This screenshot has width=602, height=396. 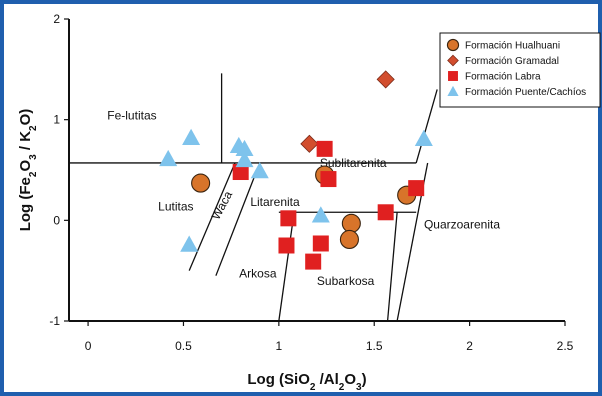 What do you see at coordinates (353, 163) in the screenshot?
I see `field-label: Sublitarenita` at bounding box center [353, 163].